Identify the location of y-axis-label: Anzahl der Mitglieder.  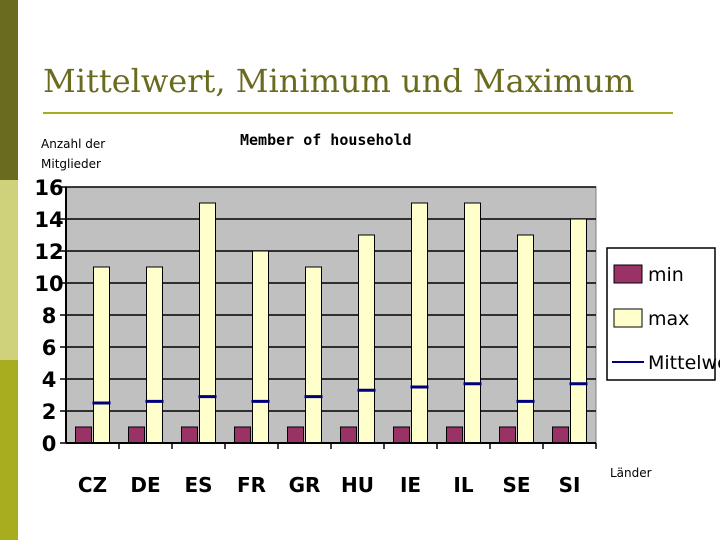
(73, 154).